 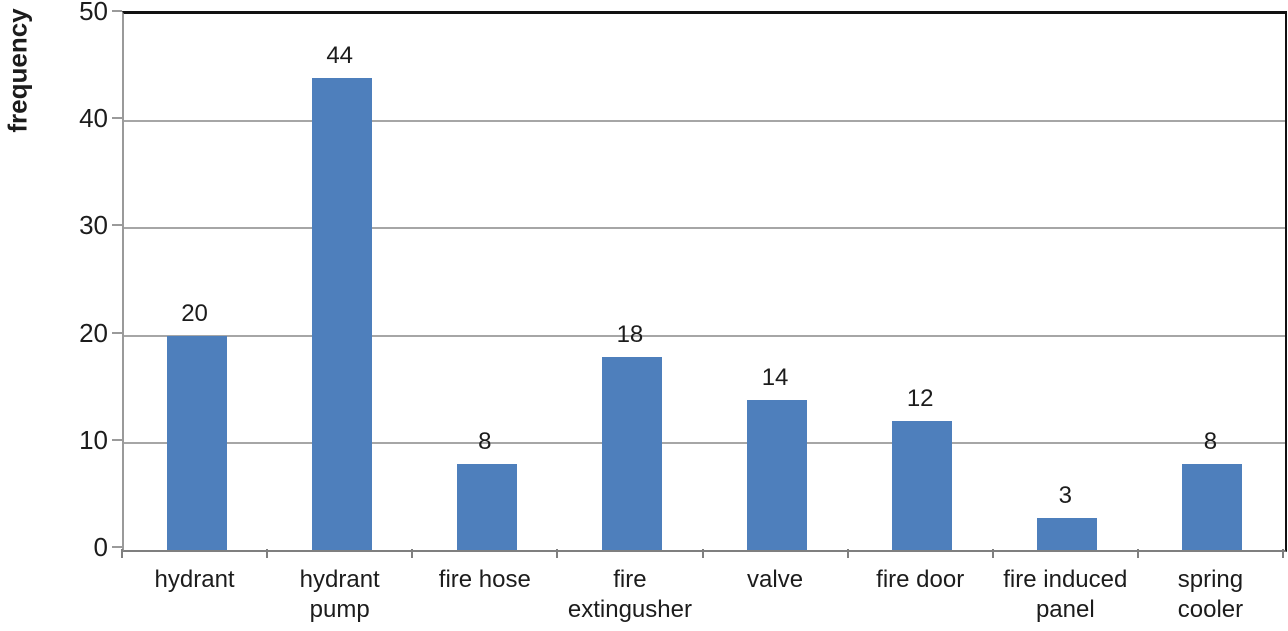 I want to click on bar-valve, so click(x=777, y=474).